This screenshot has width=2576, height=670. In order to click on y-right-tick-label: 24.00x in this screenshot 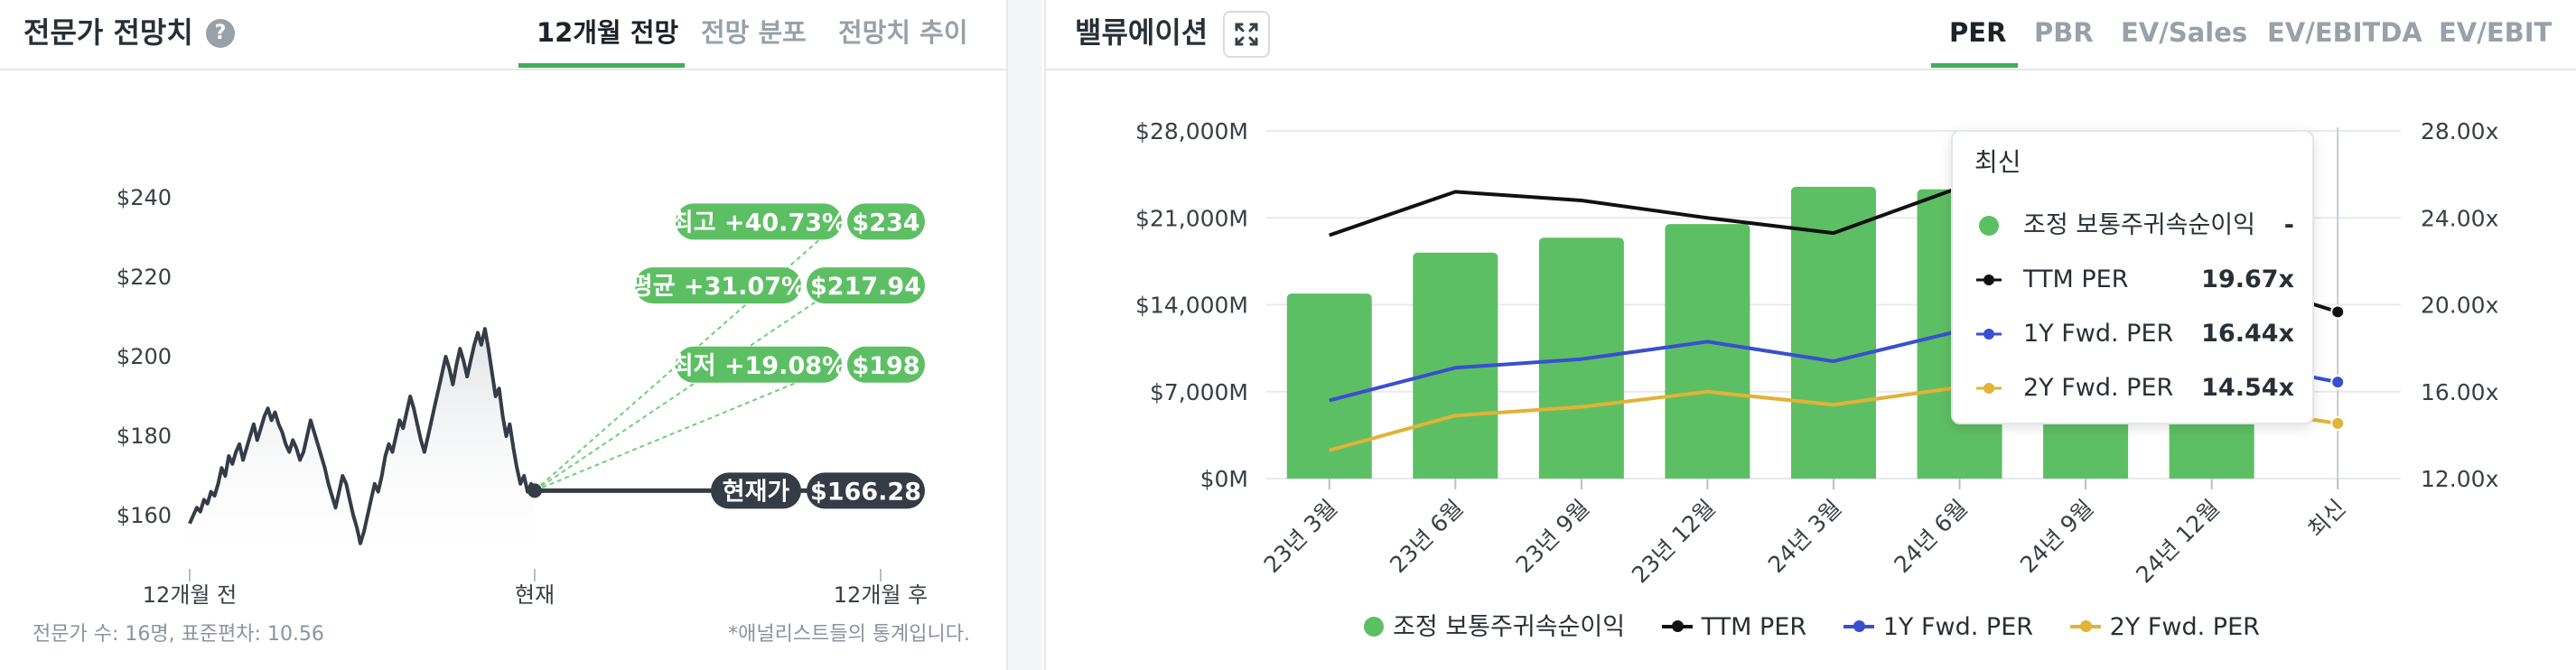, I will do `click(2459, 218)`.